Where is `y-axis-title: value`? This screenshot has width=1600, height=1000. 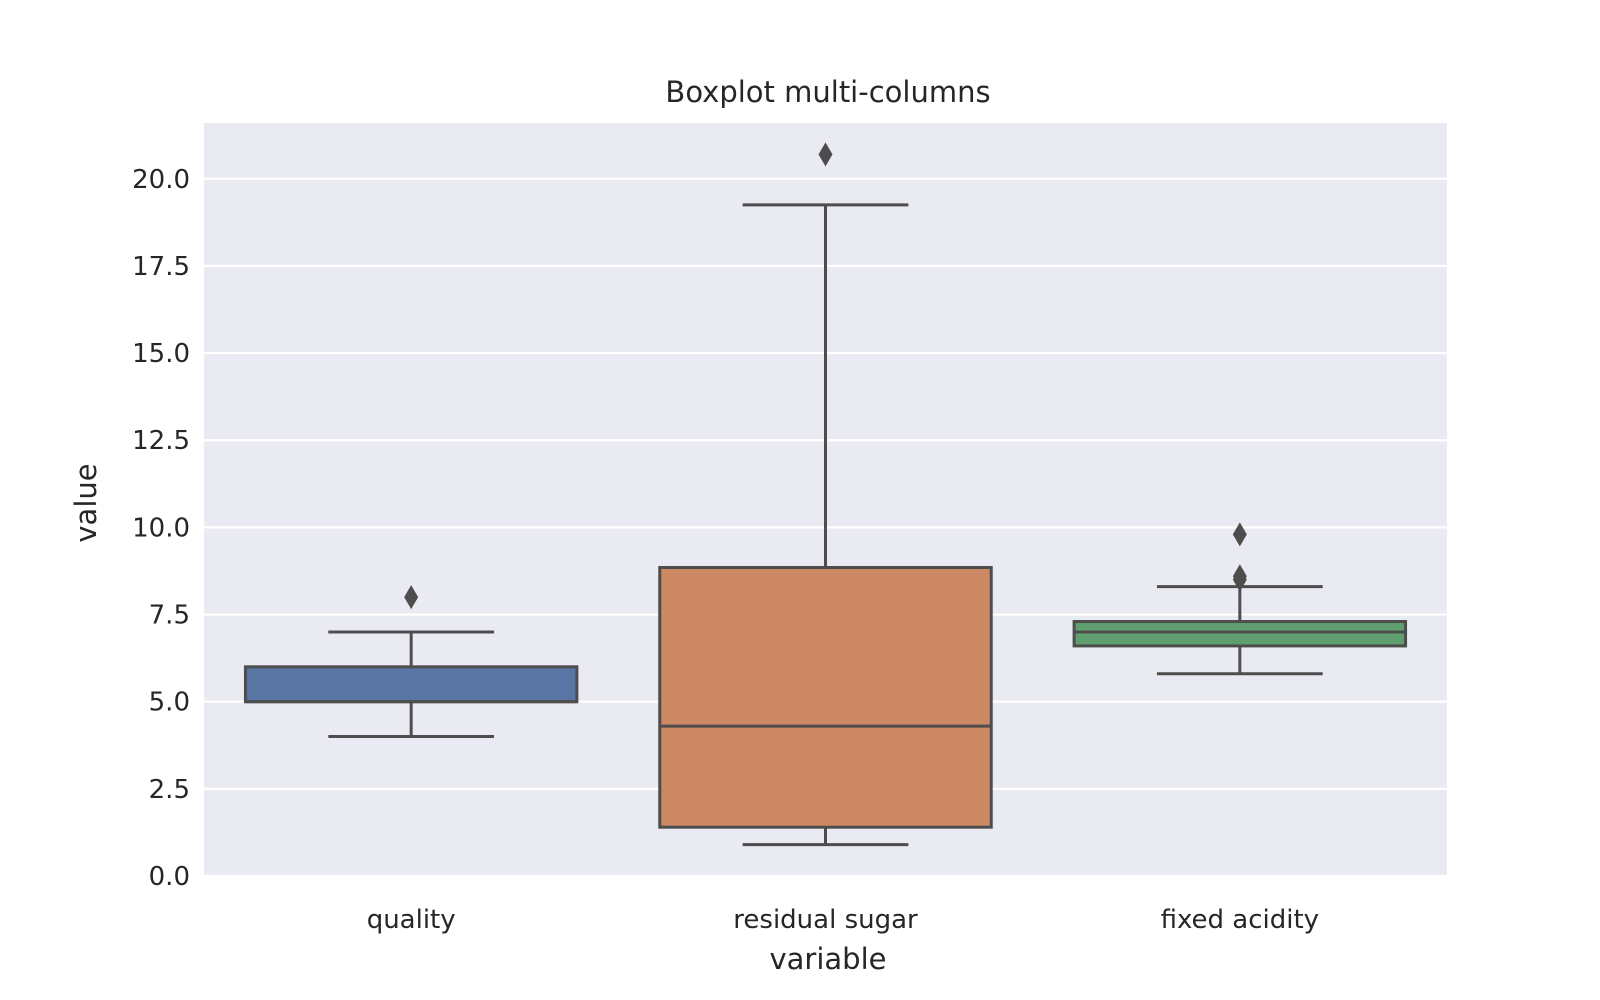
y-axis-title: value is located at coordinates (86, 502).